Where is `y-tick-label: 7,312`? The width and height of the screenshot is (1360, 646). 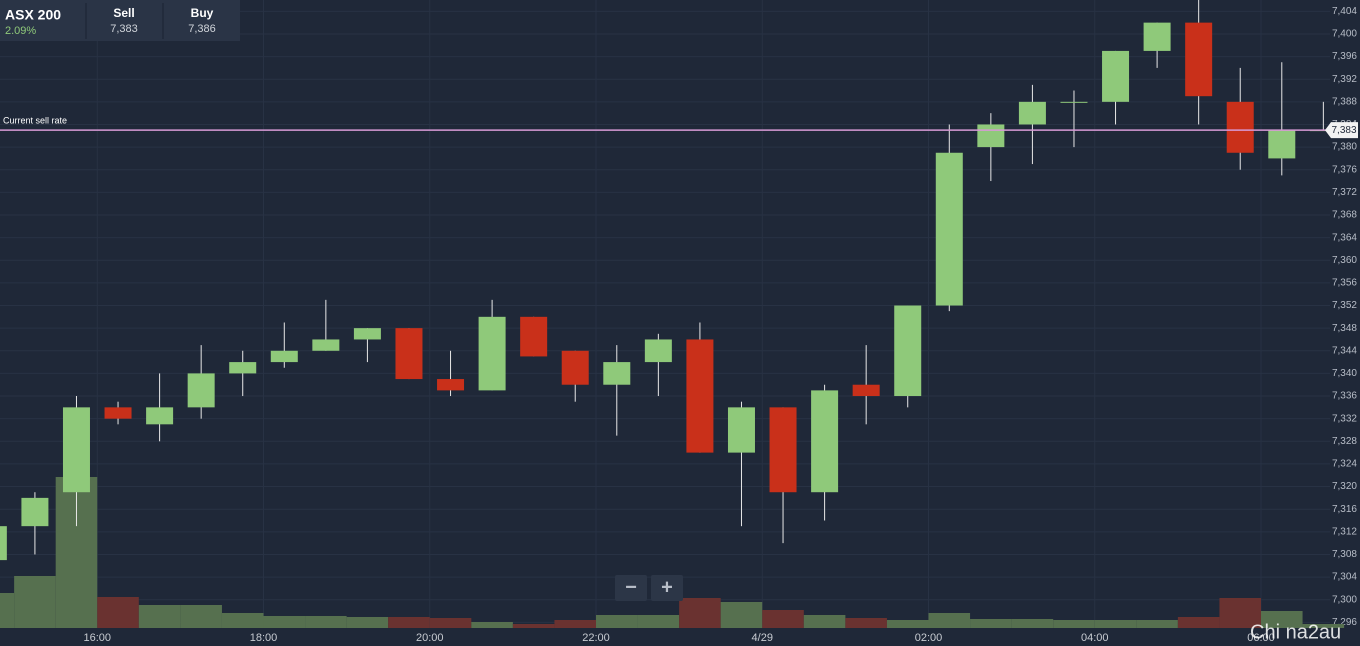 y-tick-label: 7,312 is located at coordinates (1344, 531).